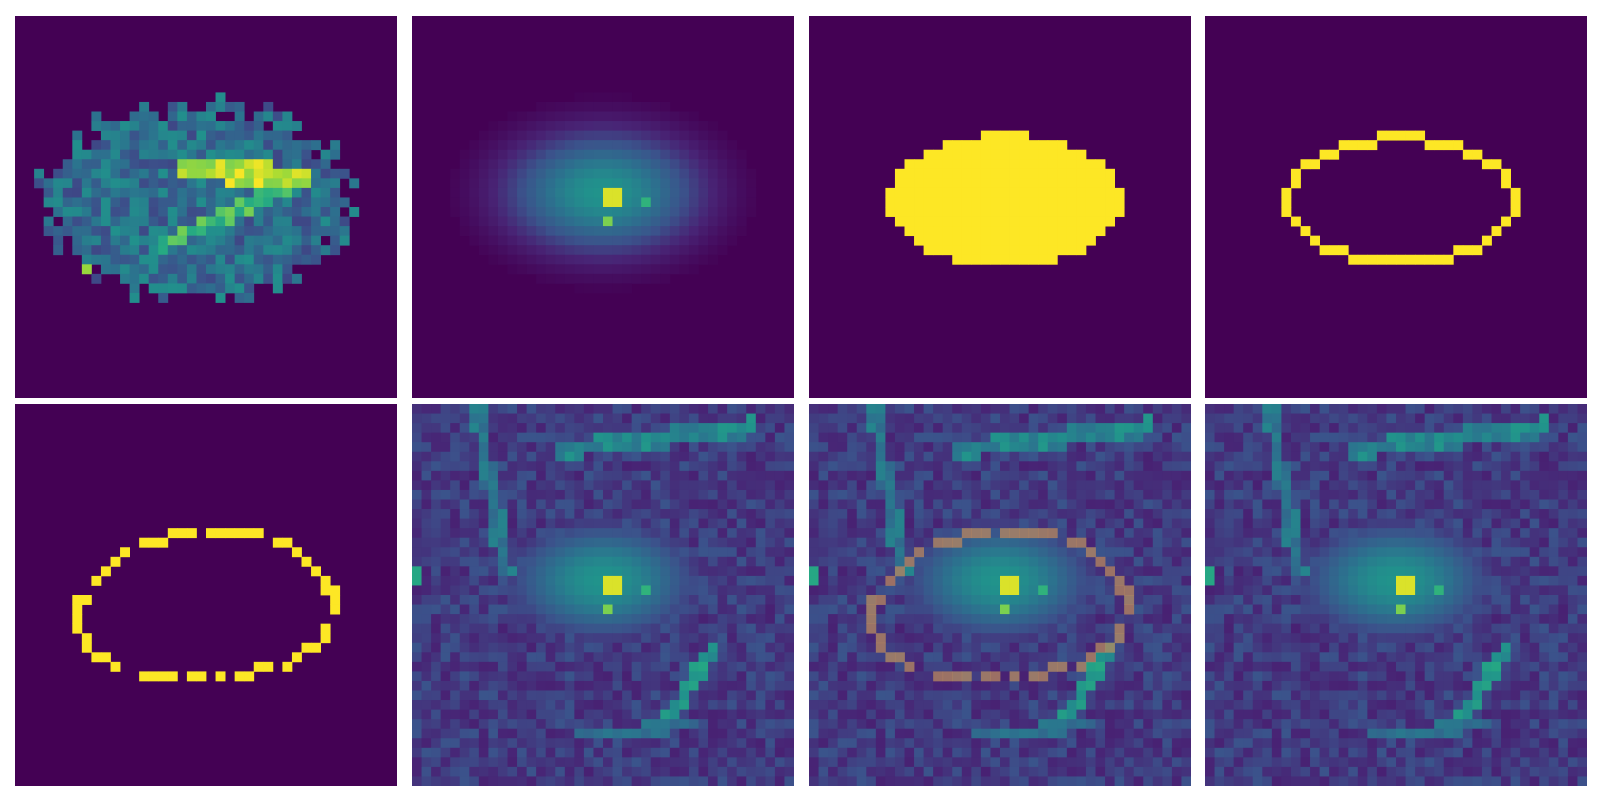  I want to click on boundary-pixel, so click(1448, 145).